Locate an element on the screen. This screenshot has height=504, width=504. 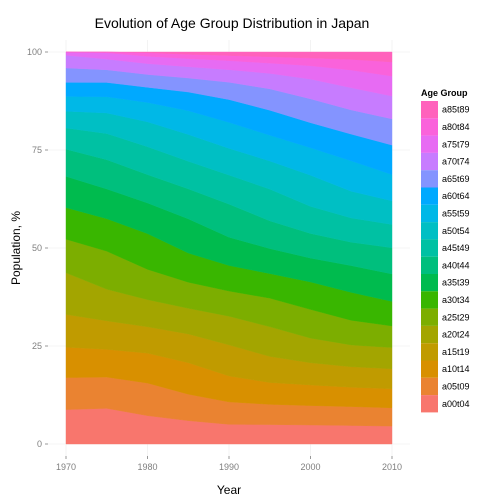
legend-key-a40t44 is located at coordinates (429, 265).